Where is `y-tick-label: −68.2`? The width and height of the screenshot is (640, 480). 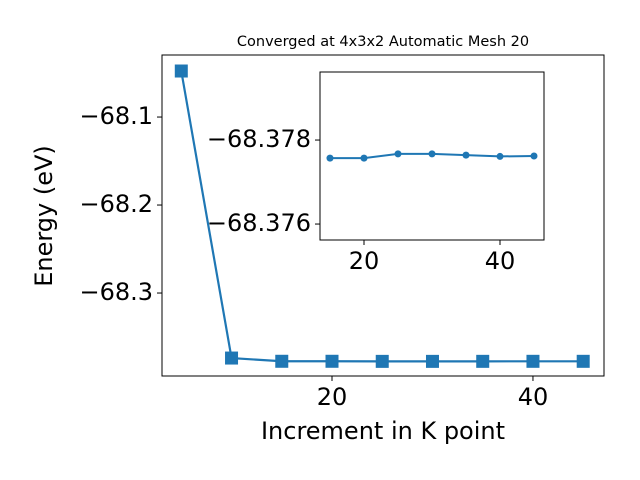 y-tick-label: −68.2 is located at coordinates (116, 204).